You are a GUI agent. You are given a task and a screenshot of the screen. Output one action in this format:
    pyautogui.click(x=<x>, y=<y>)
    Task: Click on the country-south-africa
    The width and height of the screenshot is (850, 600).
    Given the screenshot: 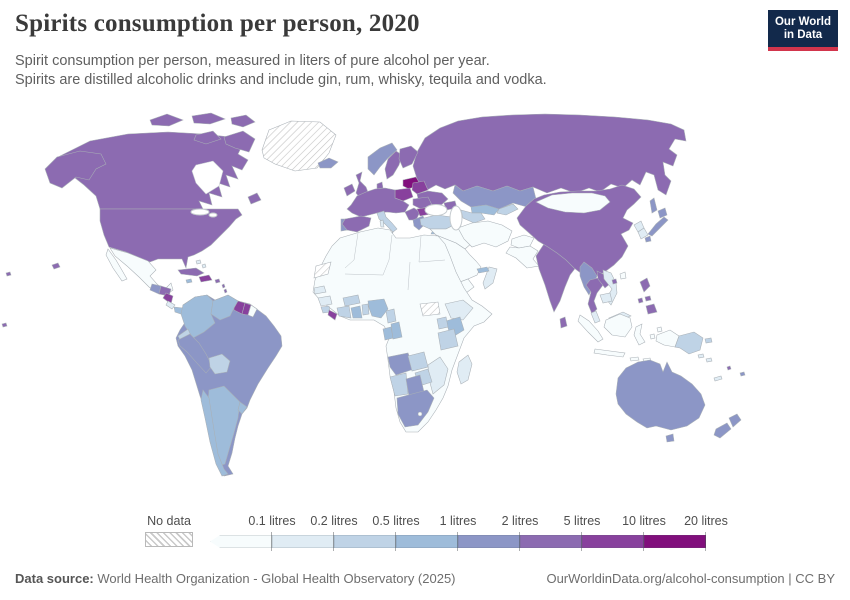 What is the action you would take?
    pyautogui.click(x=415, y=408)
    